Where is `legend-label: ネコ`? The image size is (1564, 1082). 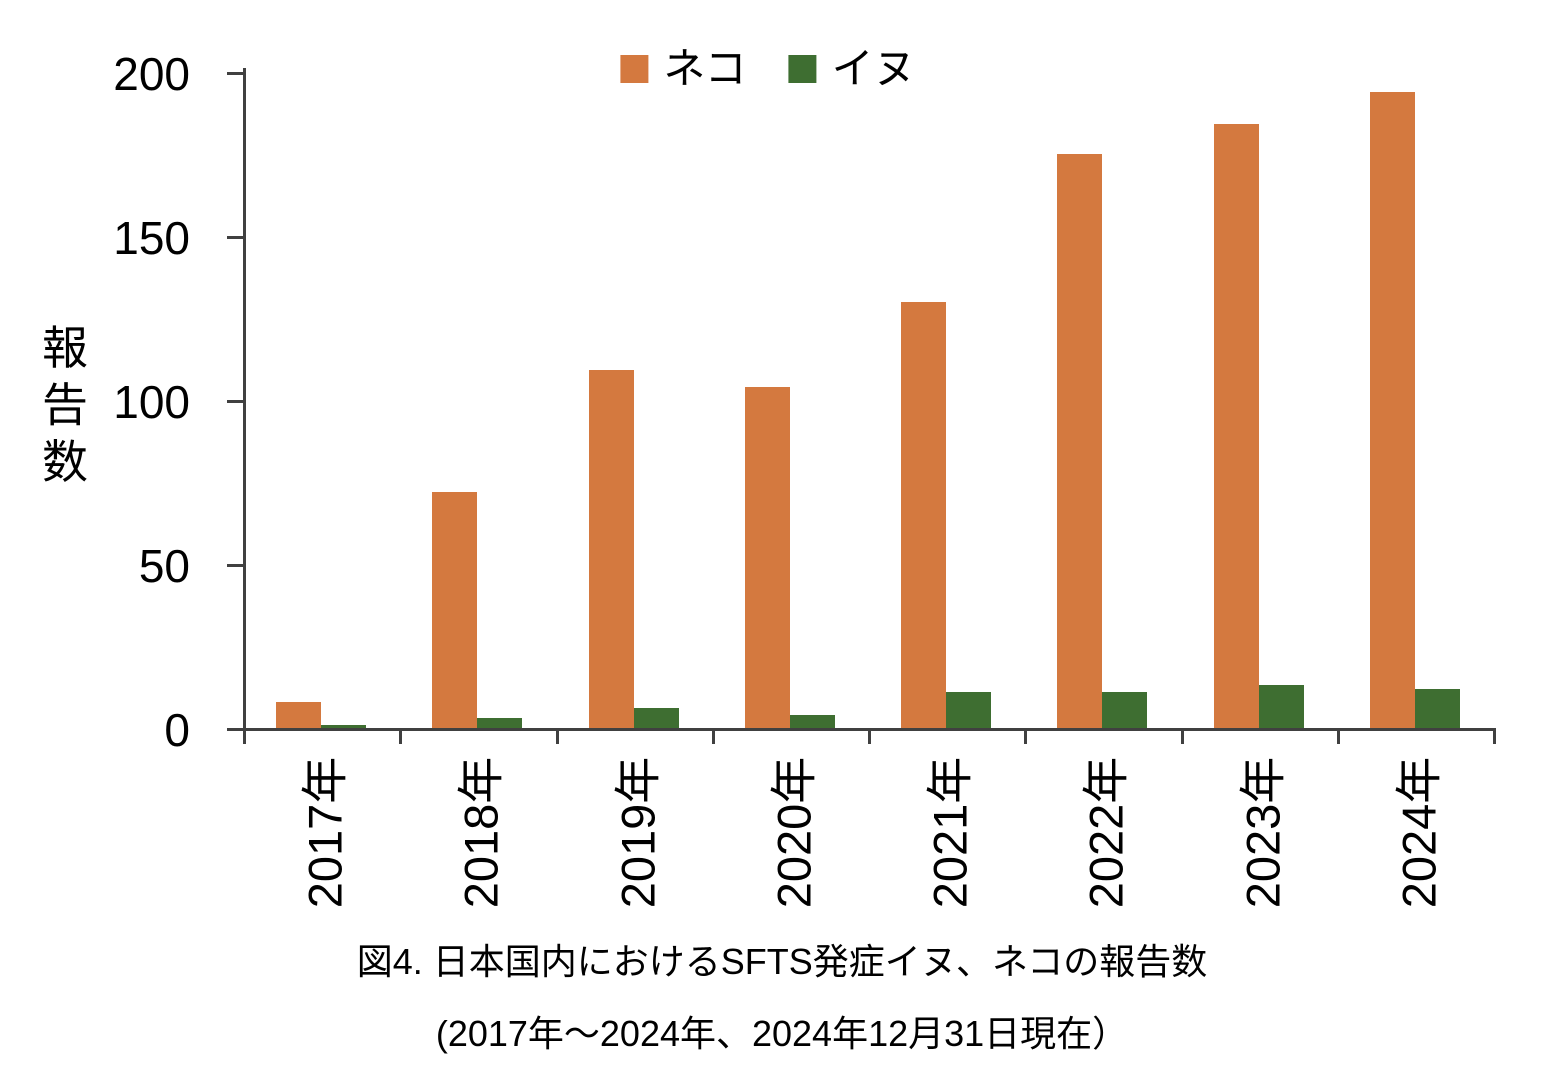 legend-label: ネコ is located at coordinates (705, 68).